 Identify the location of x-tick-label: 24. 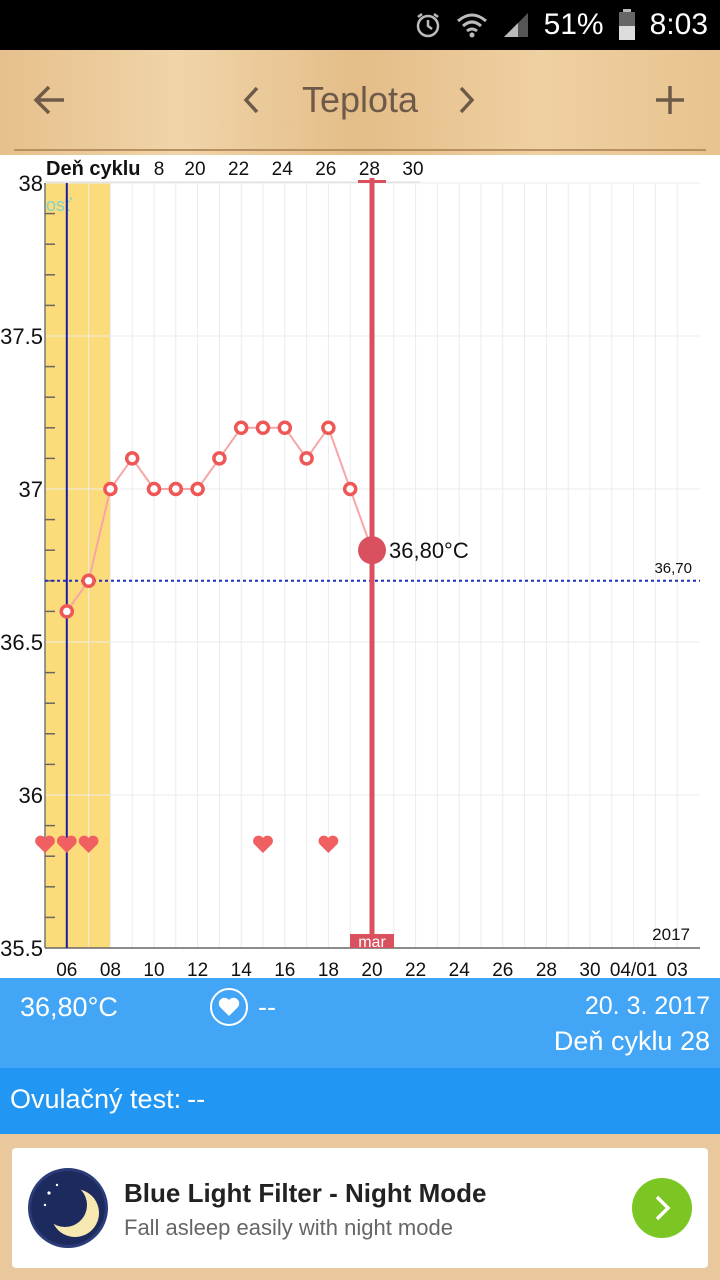
(460, 969).